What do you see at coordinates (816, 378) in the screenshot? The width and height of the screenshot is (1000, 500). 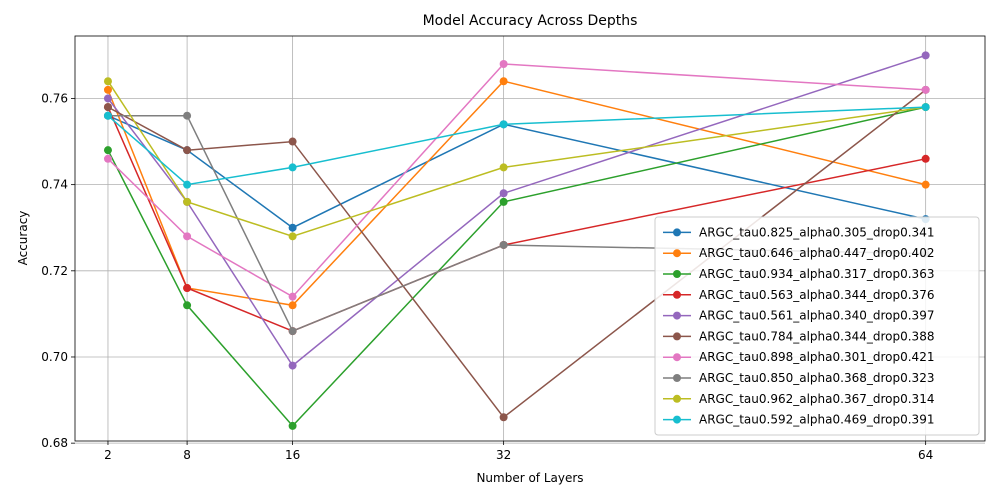 I see `legend-label: ARGC_tau0.850_alpha0.368_drop0.323` at bounding box center [816, 378].